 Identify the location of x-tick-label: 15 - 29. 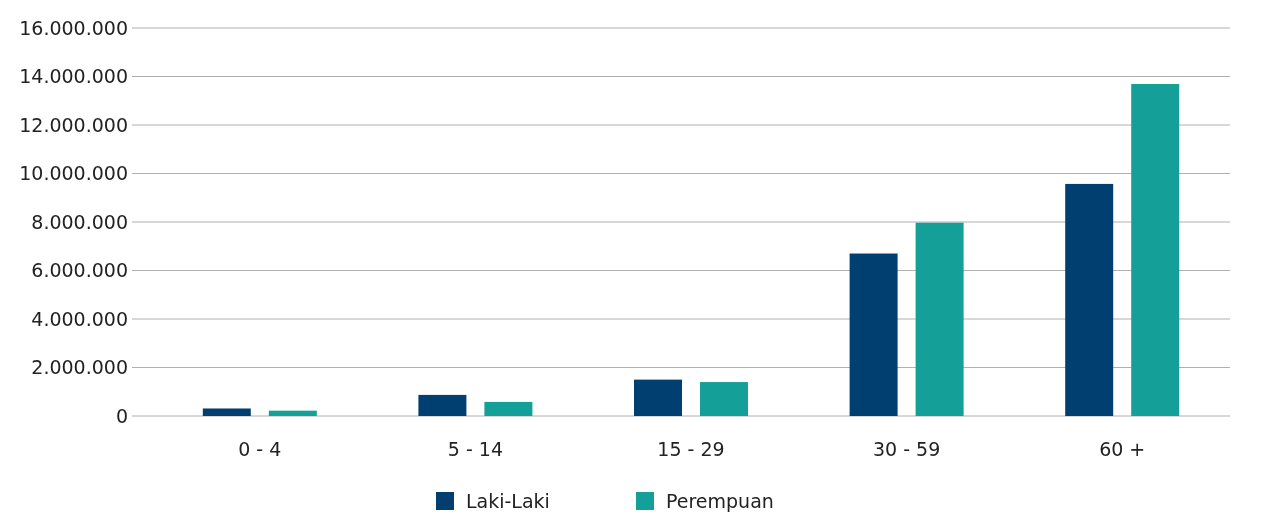
(691, 449).